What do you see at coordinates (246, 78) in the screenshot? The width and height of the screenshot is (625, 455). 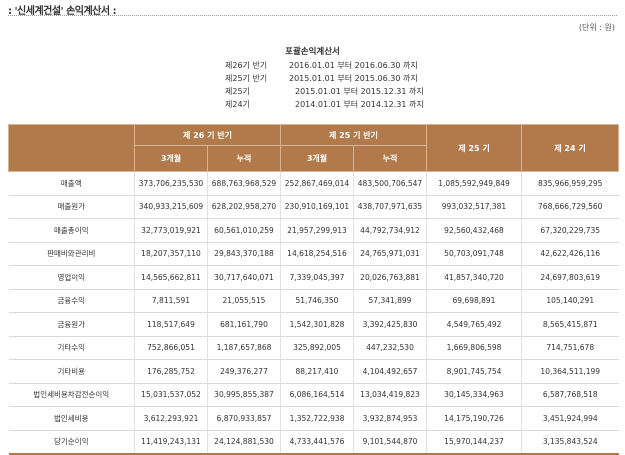 I see `period-label: 제25기 반기` at bounding box center [246, 78].